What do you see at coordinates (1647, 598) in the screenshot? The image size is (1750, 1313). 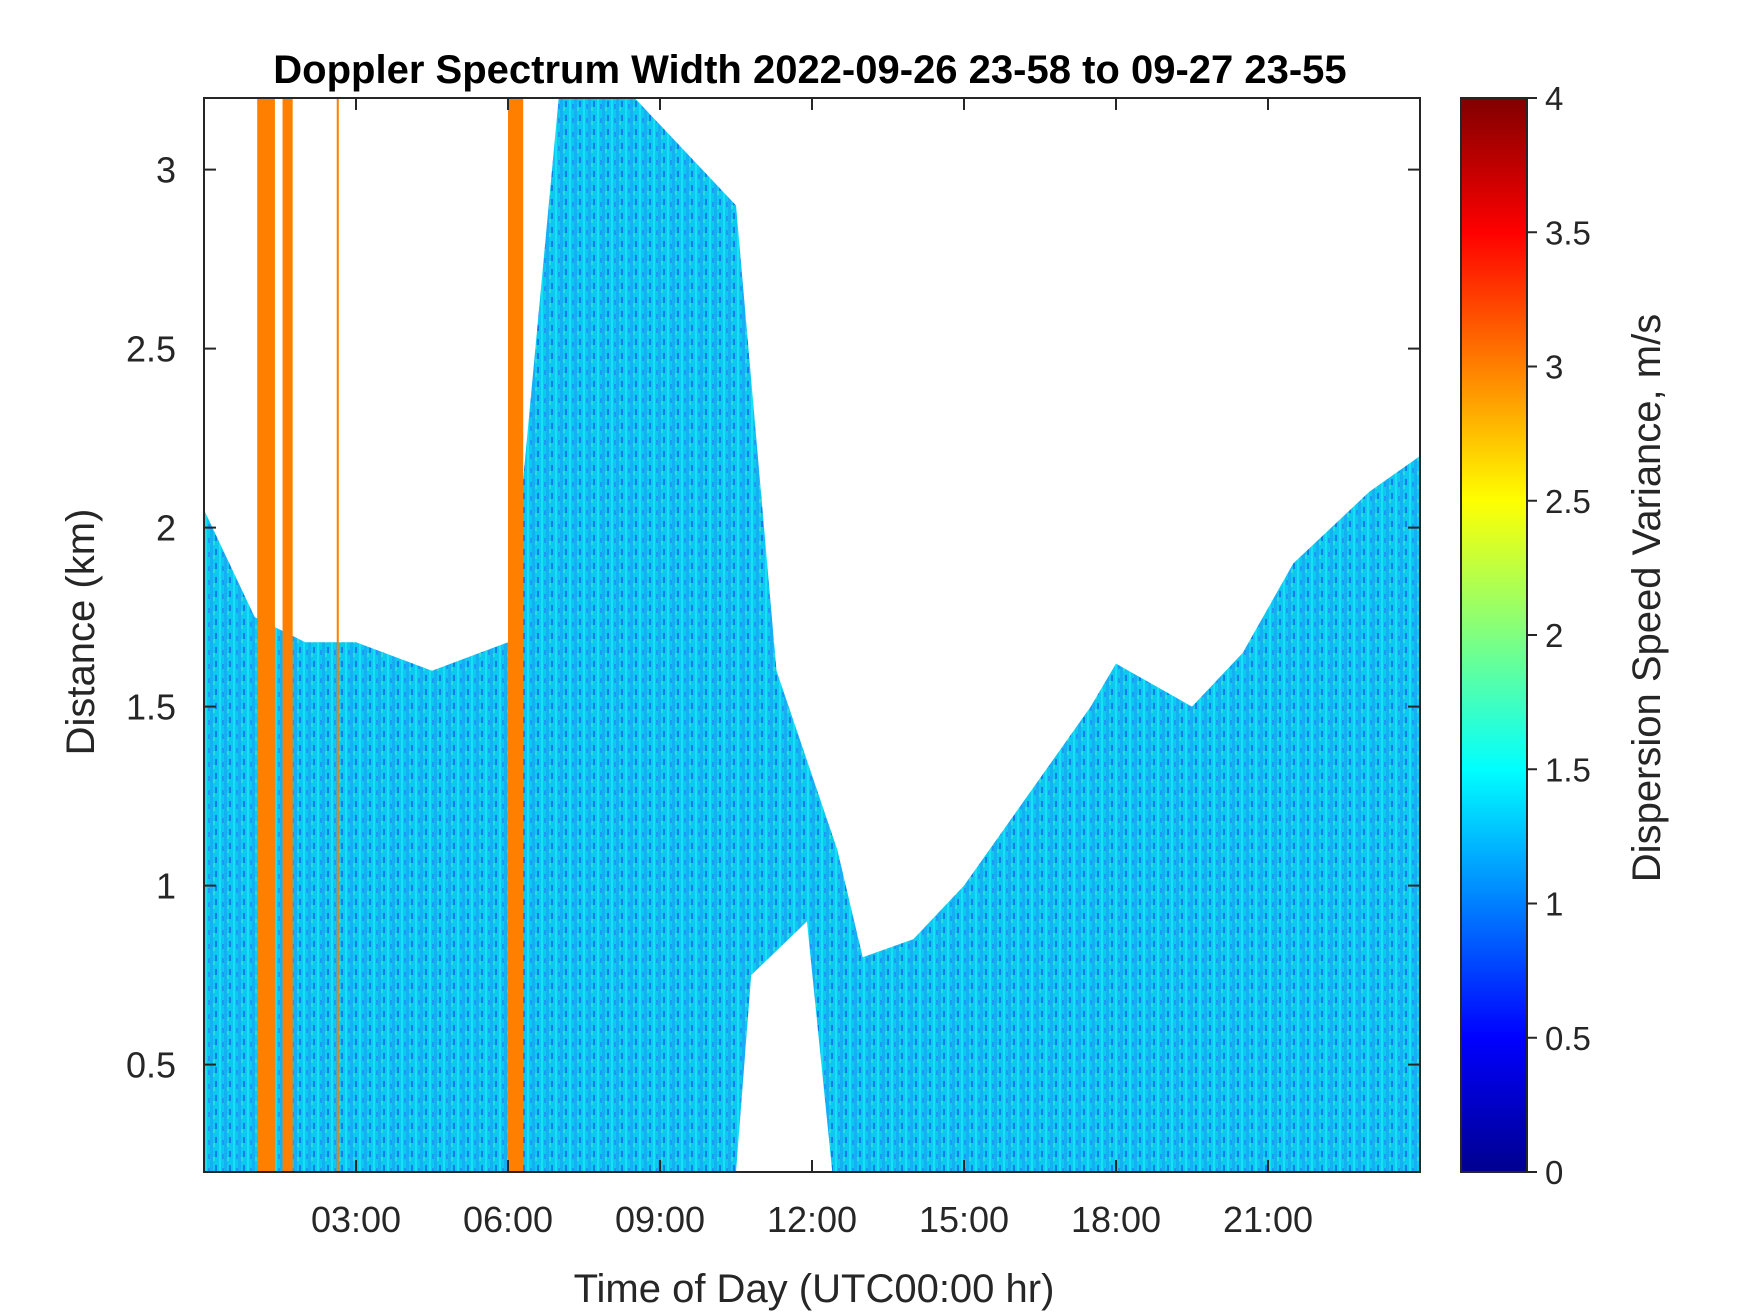 I see `colorbar-label: Dispersion Speed Variance, m/s` at bounding box center [1647, 598].